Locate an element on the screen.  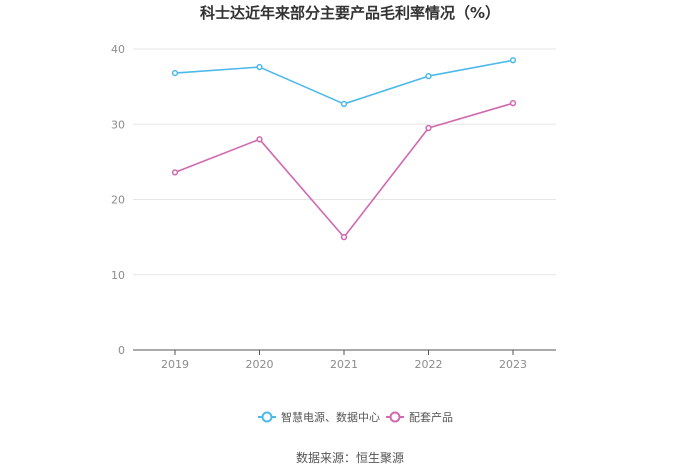
x-tick-label: 2021 is located at coordinates (344, 364).